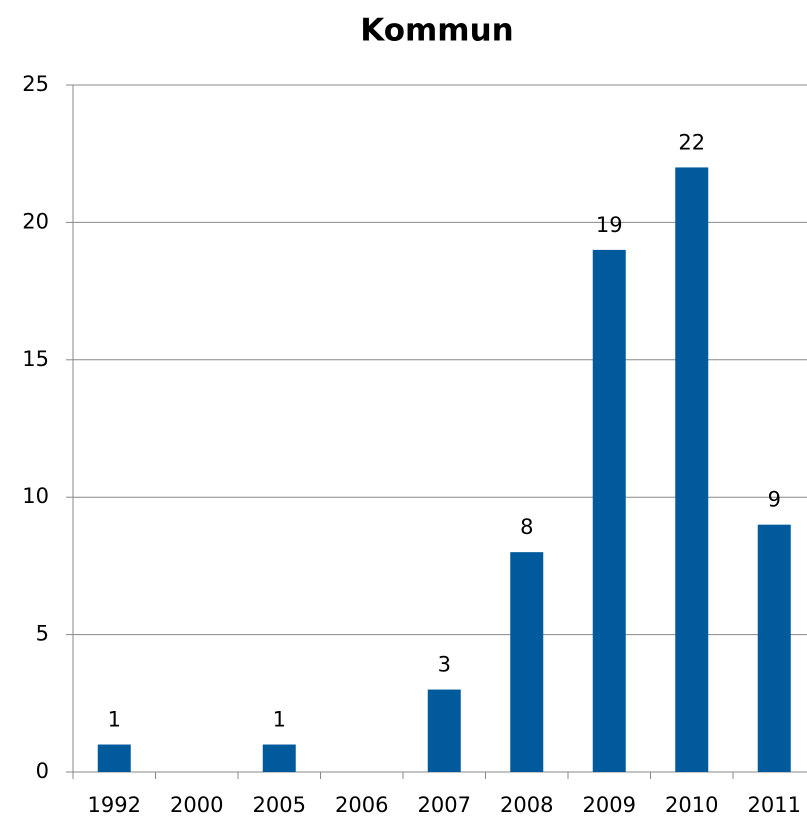 This screenshot has height=820, width=807. What do you see at coordinates (35, 221) in the screenshot?
I see `y-tick-label: 20` at bounding box center [35, 221].